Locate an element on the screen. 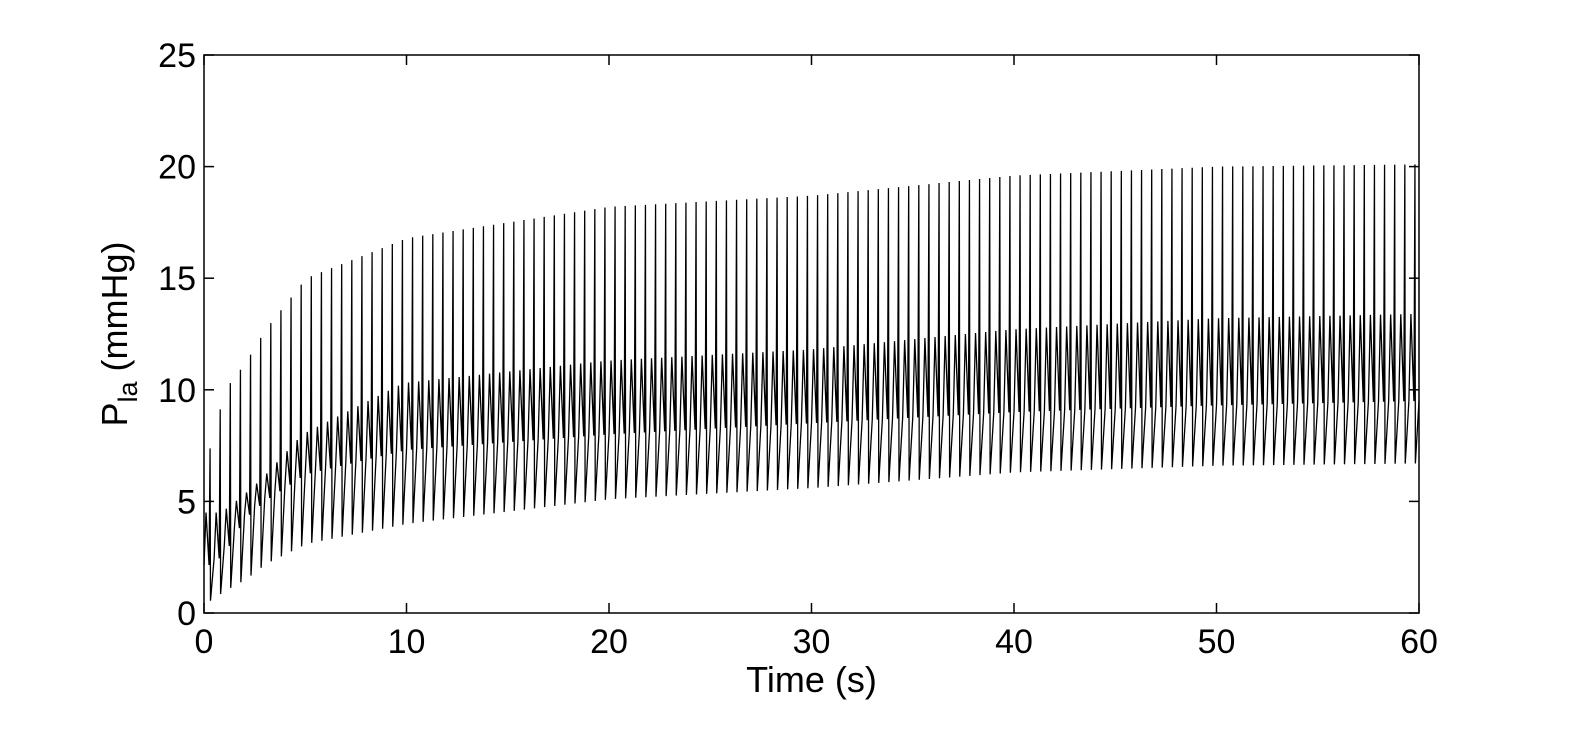  x-tick-label: 0 is located at coordinates (204, 642).